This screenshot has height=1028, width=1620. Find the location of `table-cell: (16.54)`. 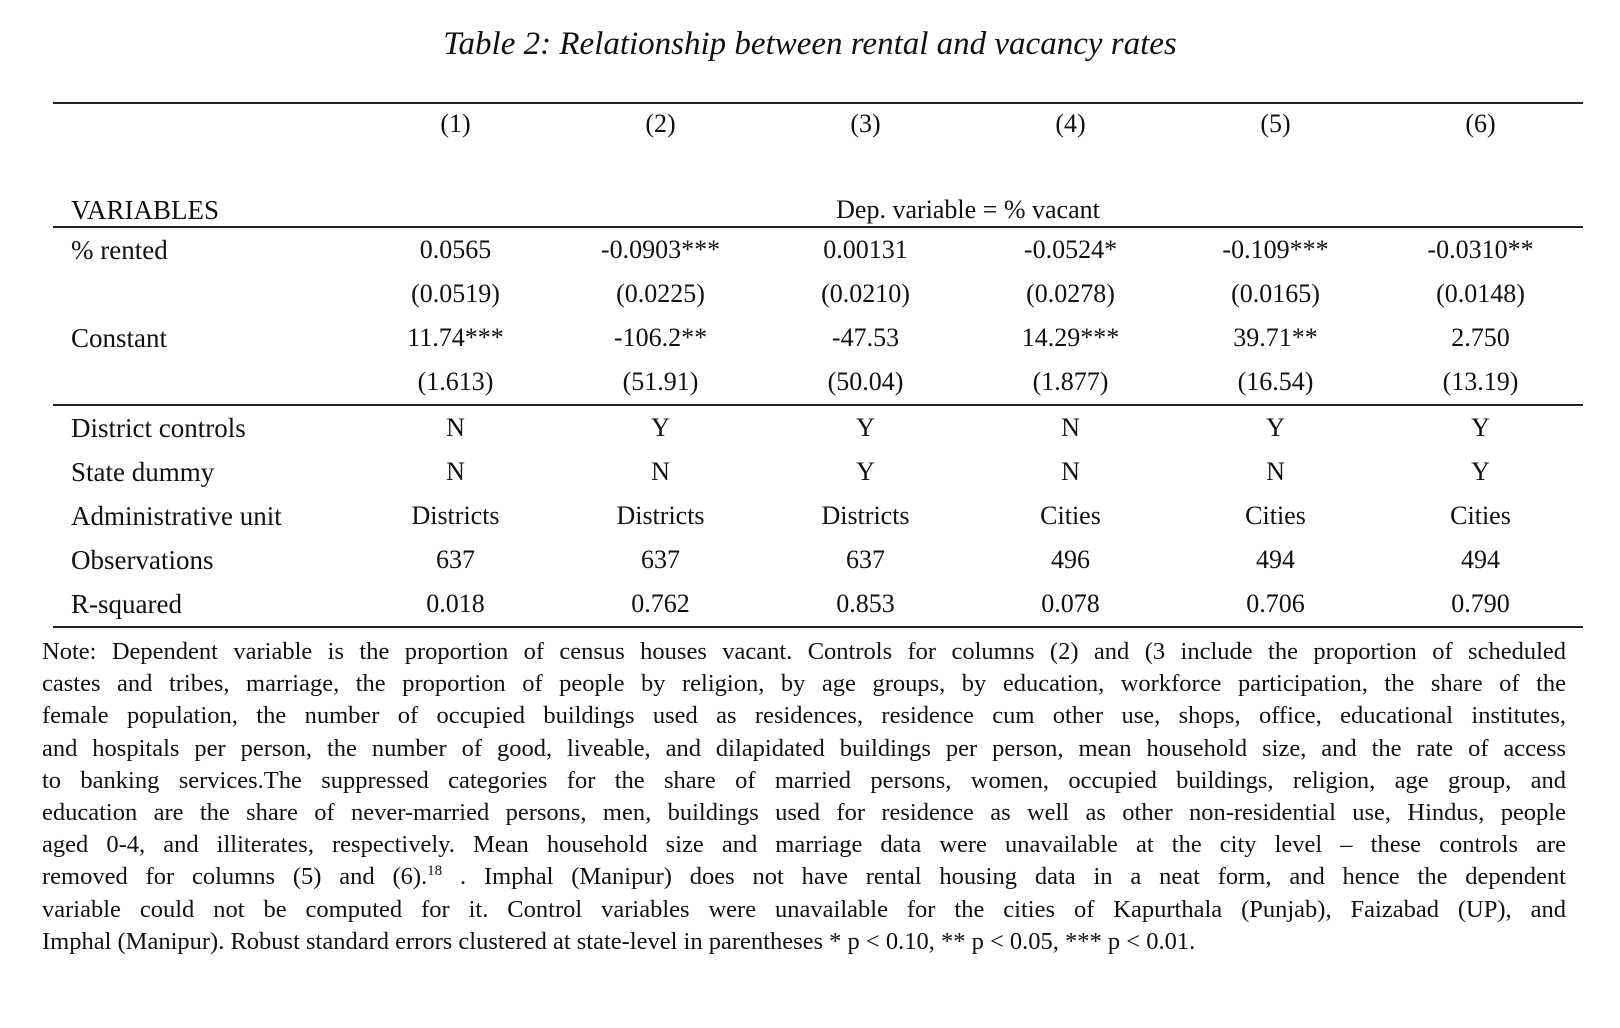

table-cell: (16.54) is located at coordinates (1275, 381).